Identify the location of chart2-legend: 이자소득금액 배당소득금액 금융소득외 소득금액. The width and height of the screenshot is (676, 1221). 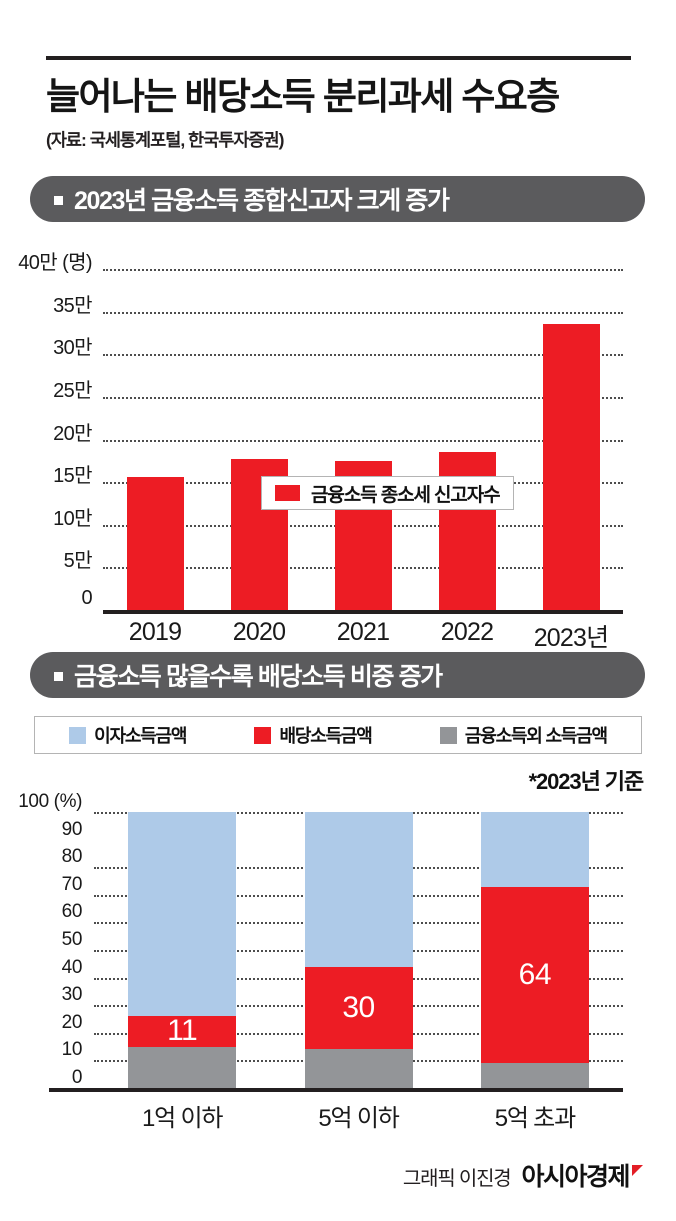
(338, 735).